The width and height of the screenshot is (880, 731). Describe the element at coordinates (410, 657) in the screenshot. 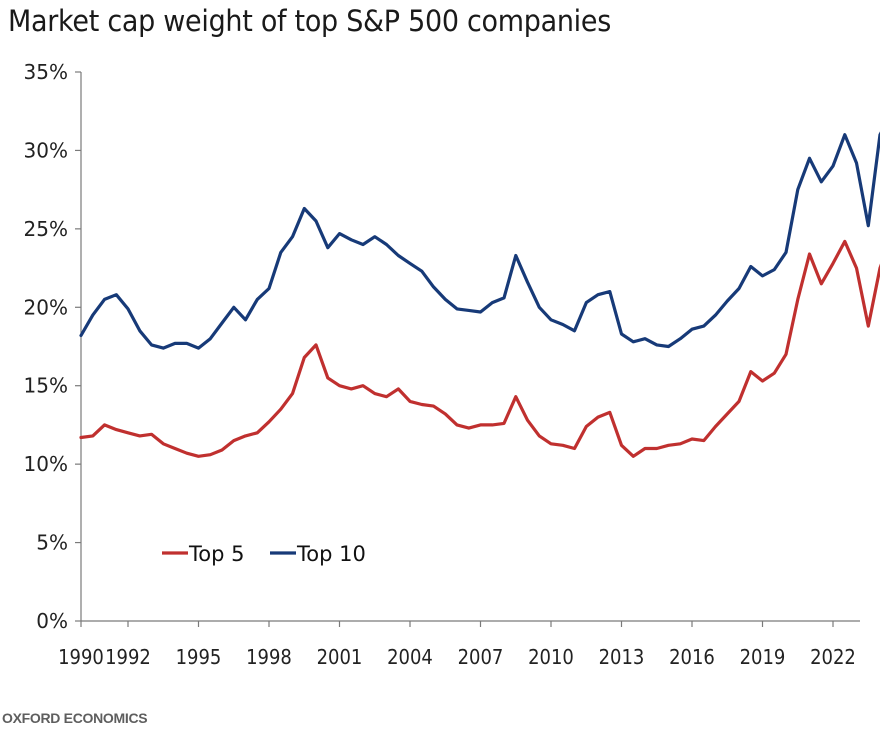

I see `x-tick-label: 2004` at that location.